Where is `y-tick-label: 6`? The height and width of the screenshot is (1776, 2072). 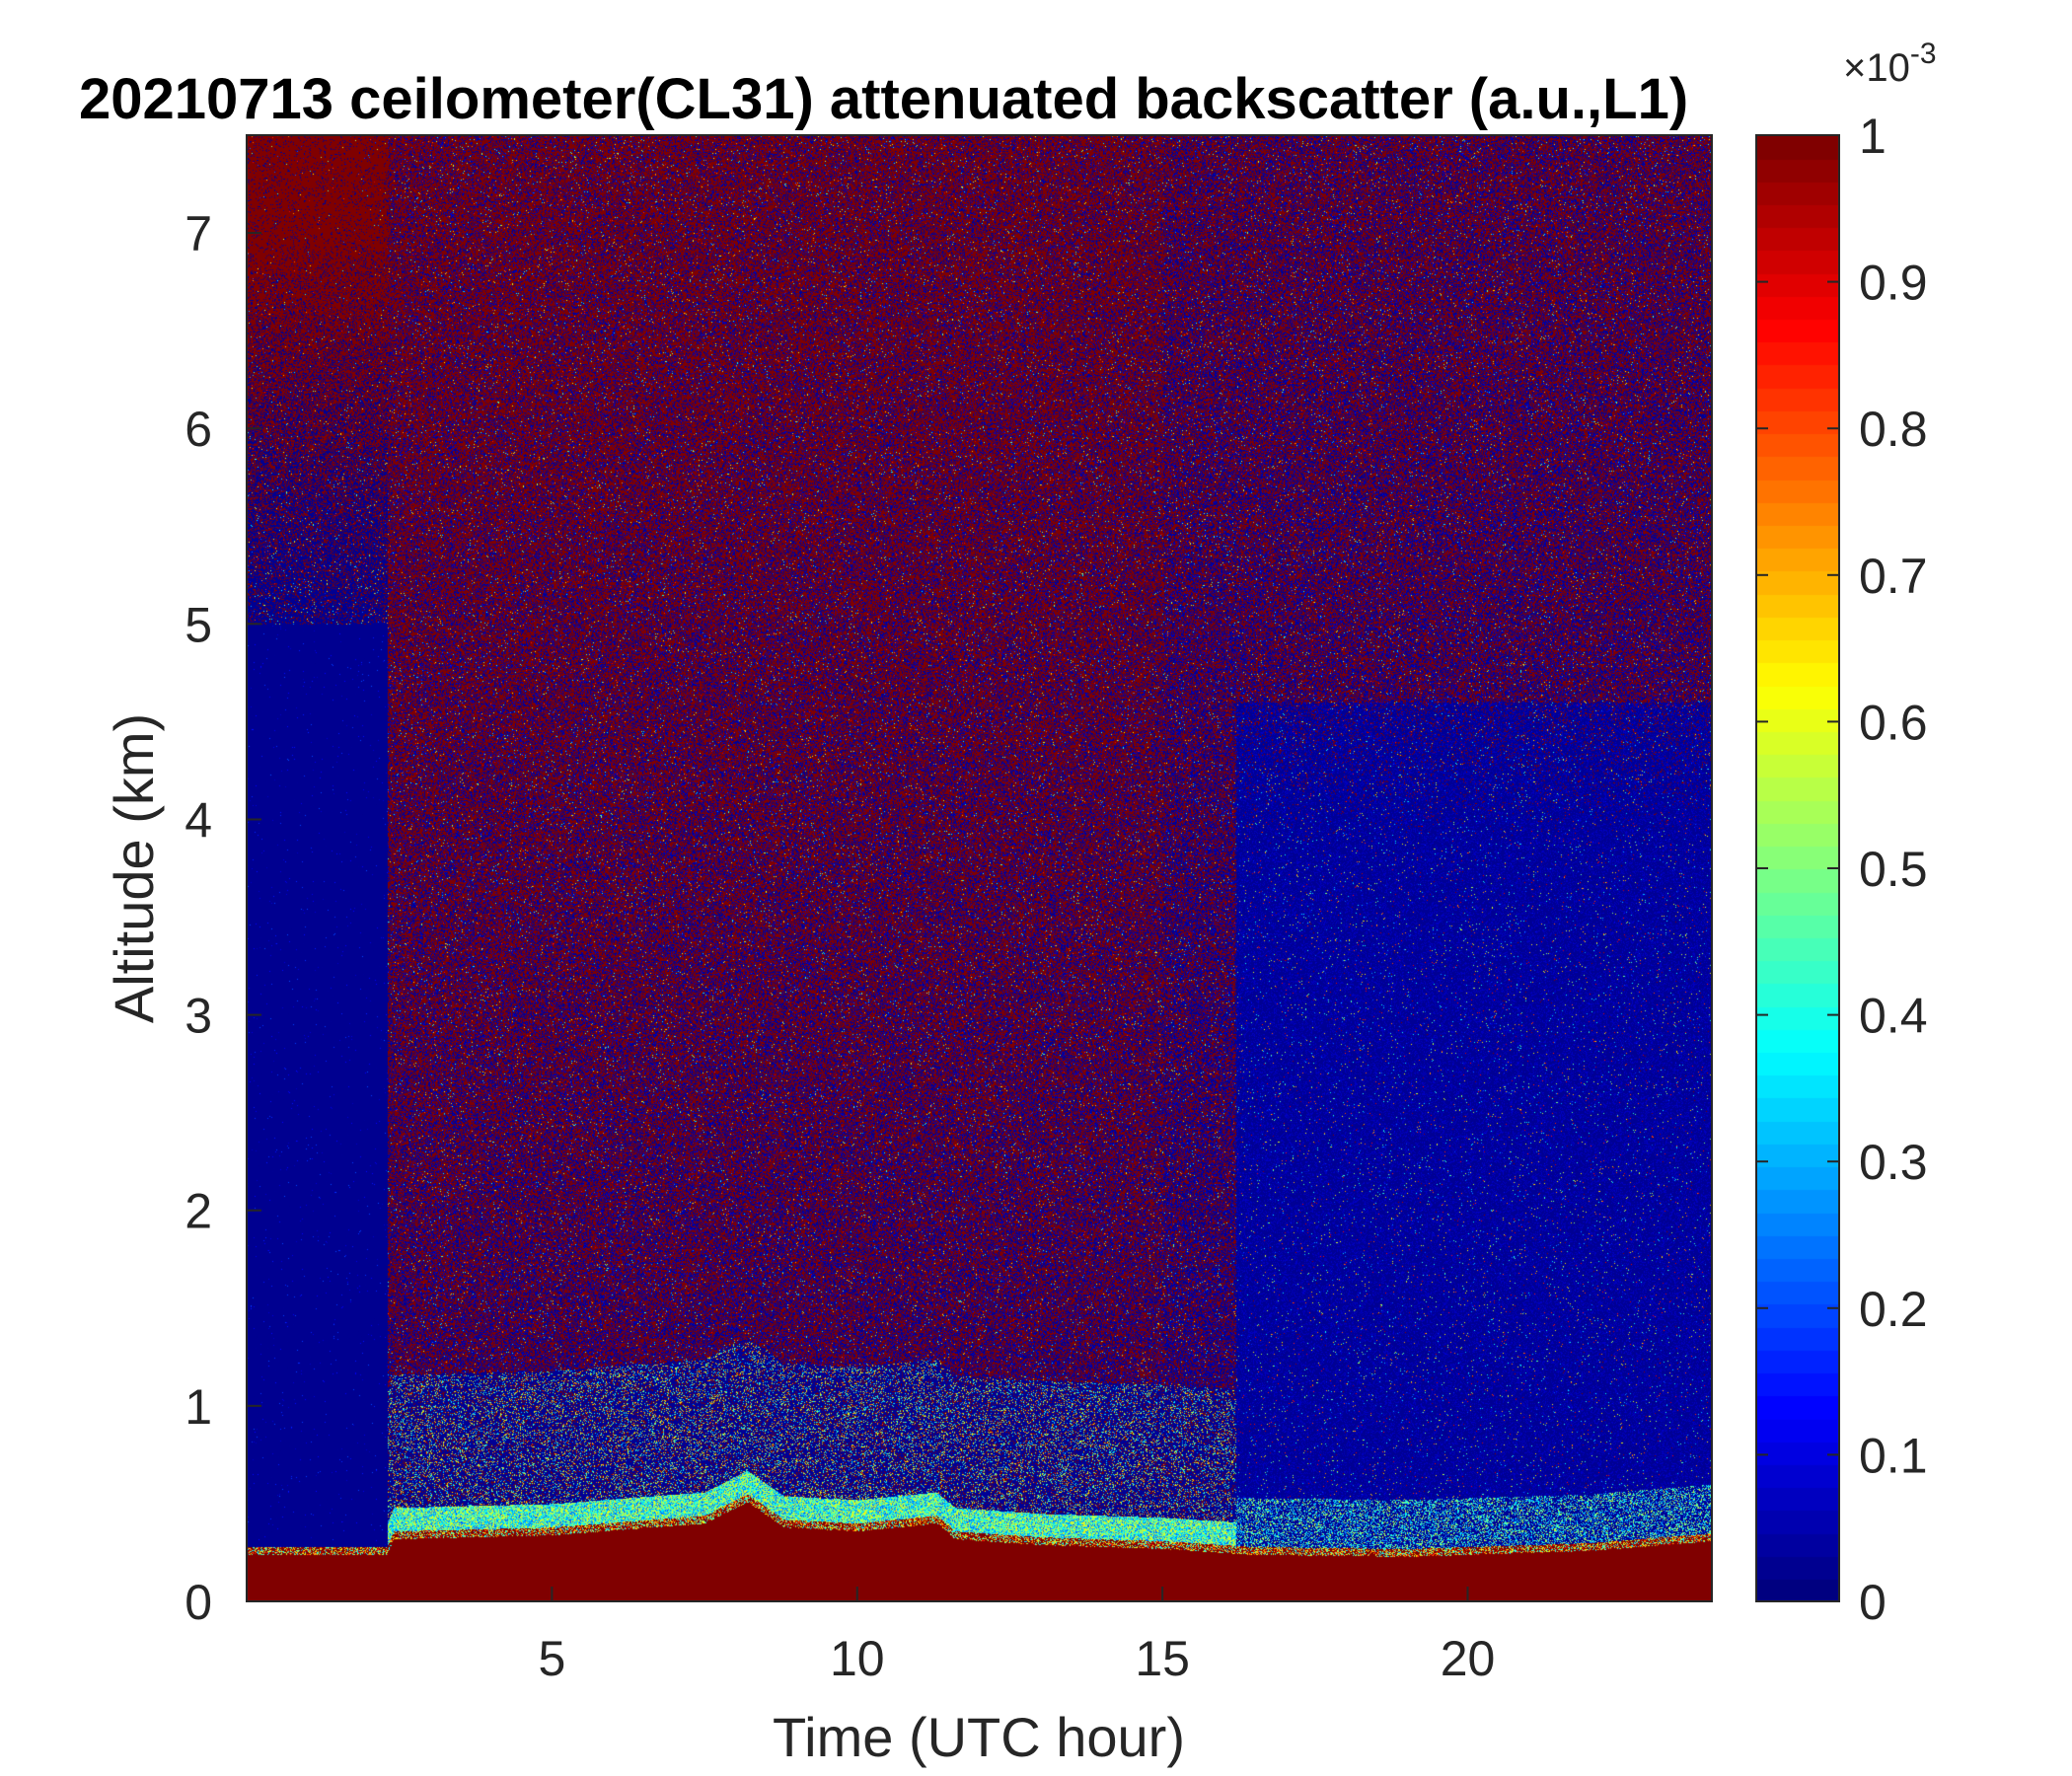 y-tick-label: 6 is located at coordinates (199, 429).